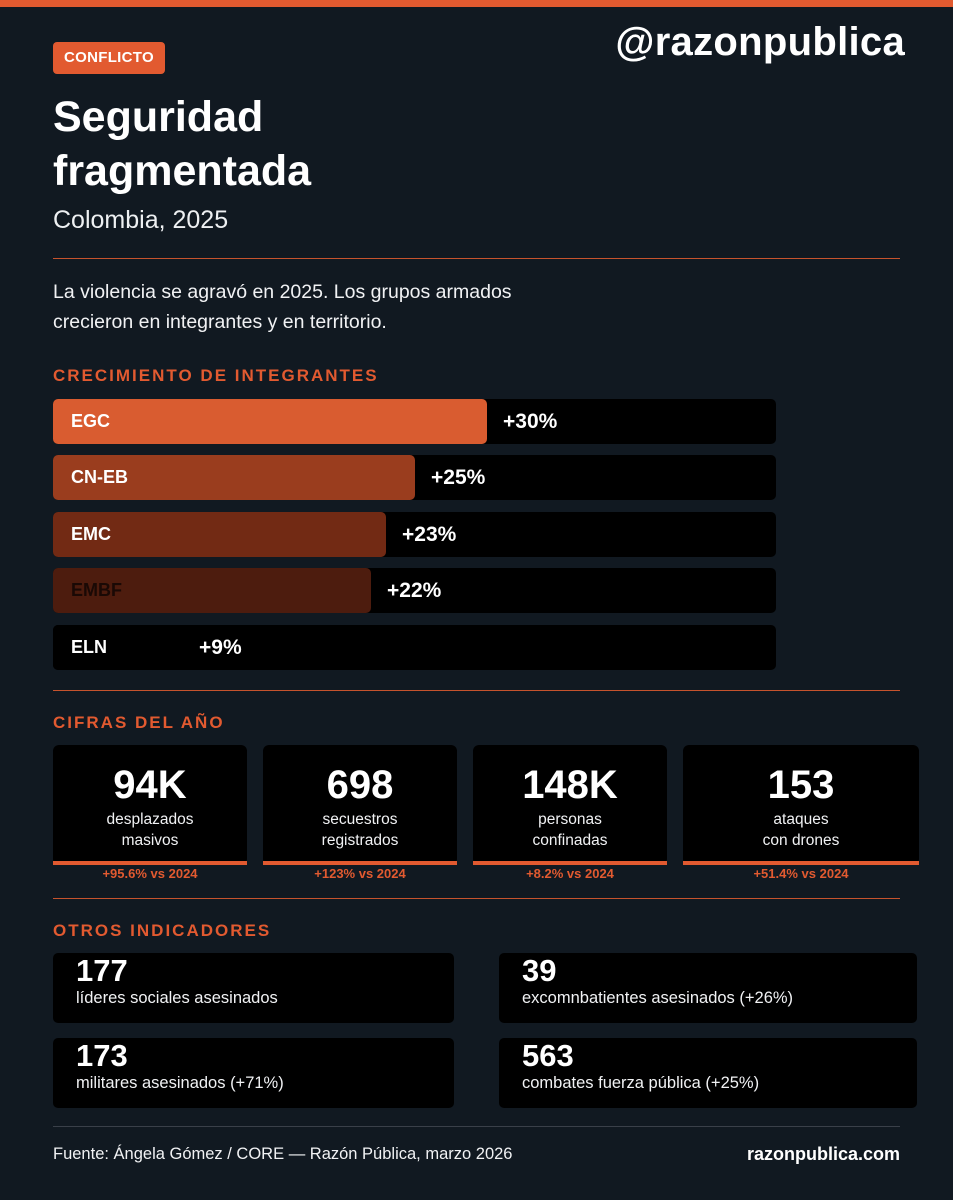  What do you see at coordinates (414, 647) in the screenshot?
I see `bar-row-eln: ELN +9%` at bounding box center [414, 647].